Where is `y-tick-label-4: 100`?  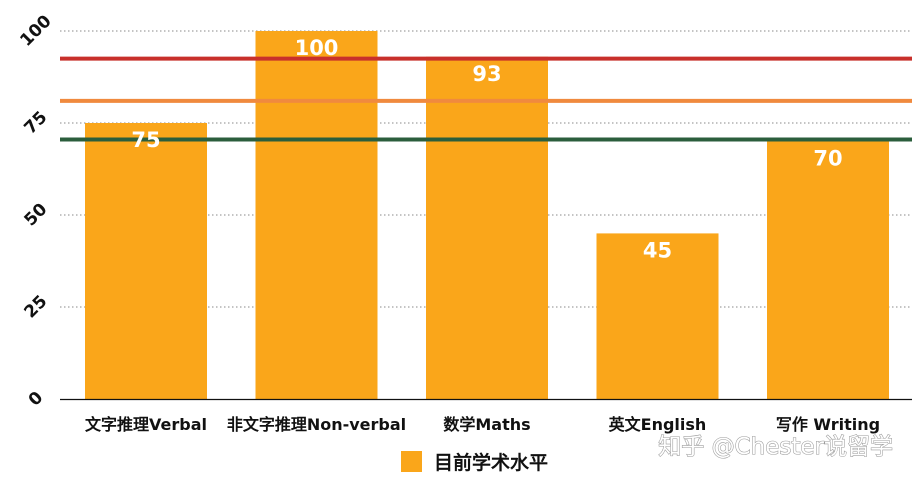
y-tick-label-4: 100 is located at coordinates (35, 30).